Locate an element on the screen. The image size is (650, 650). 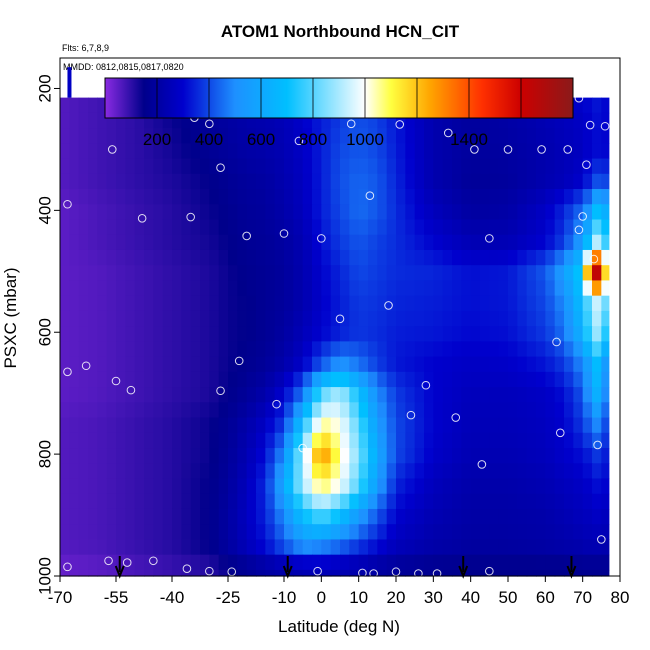
colorbar is located at coordinates (339, 98).